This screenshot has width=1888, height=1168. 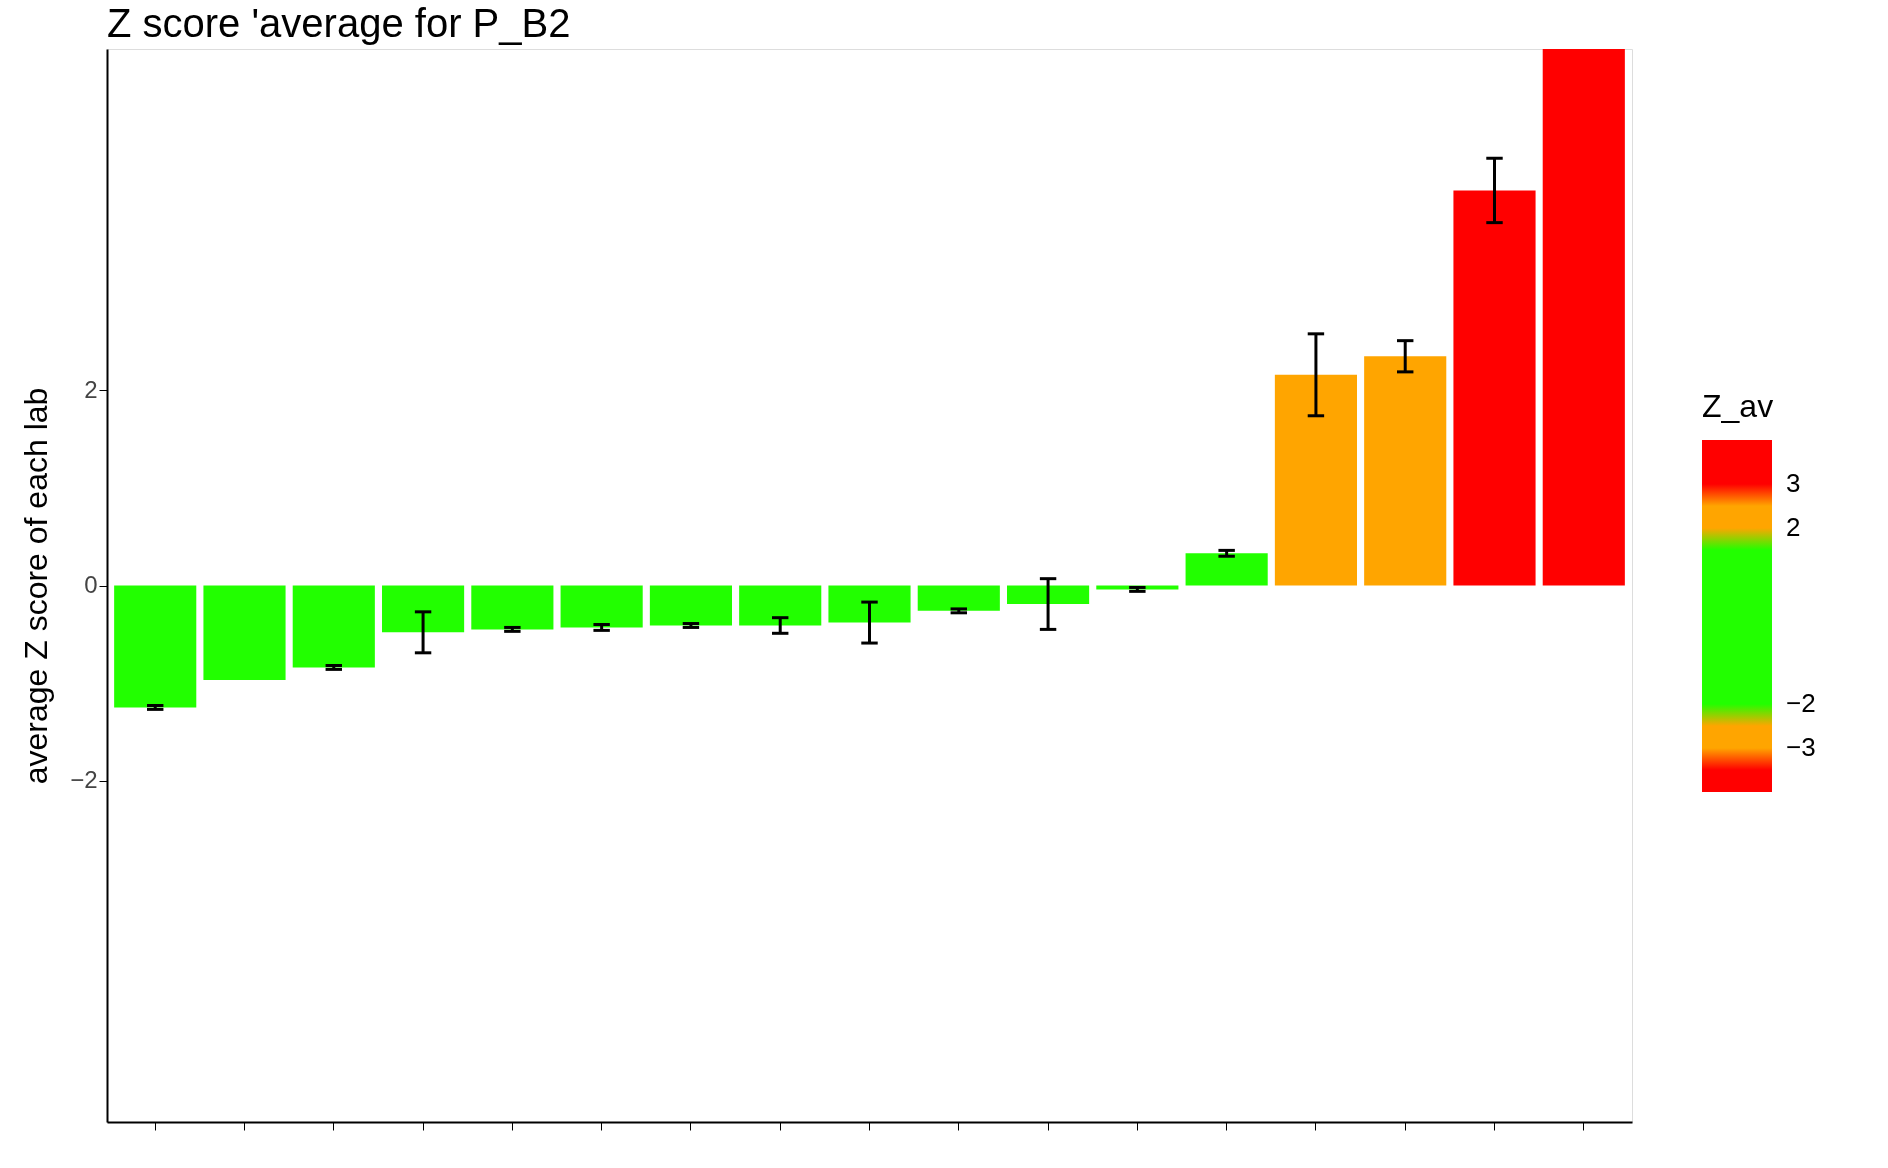 What do you see at coordinates (36, 586) in the screenshot?
I see `y-axis-title: average Z score of each lab` at bounding box center [36, 586].